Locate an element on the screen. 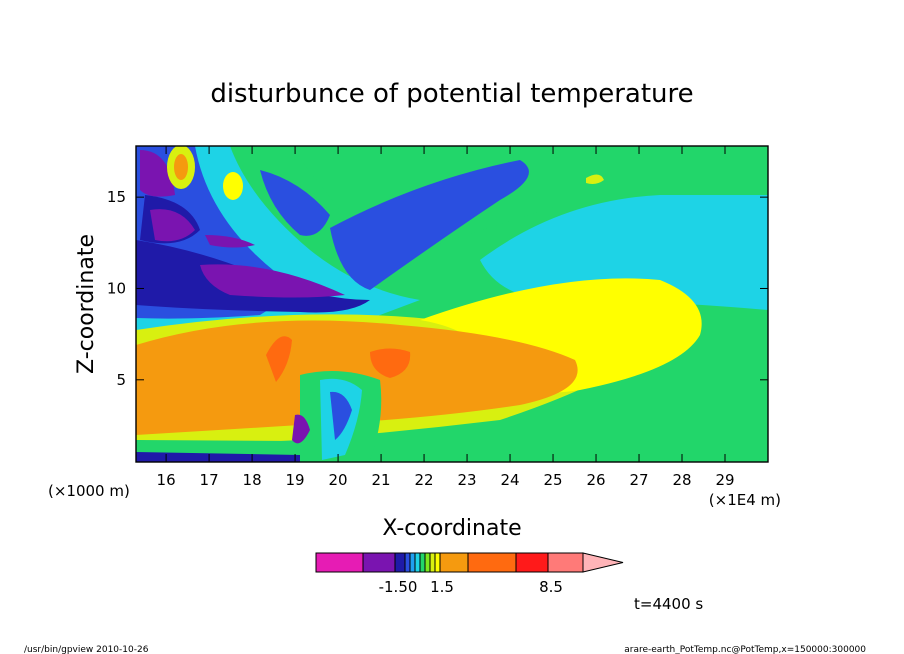 The height and width of the screenshot is (654, 904). x-unit-label: (×1E4 m) is located at coordinates (745, 500).